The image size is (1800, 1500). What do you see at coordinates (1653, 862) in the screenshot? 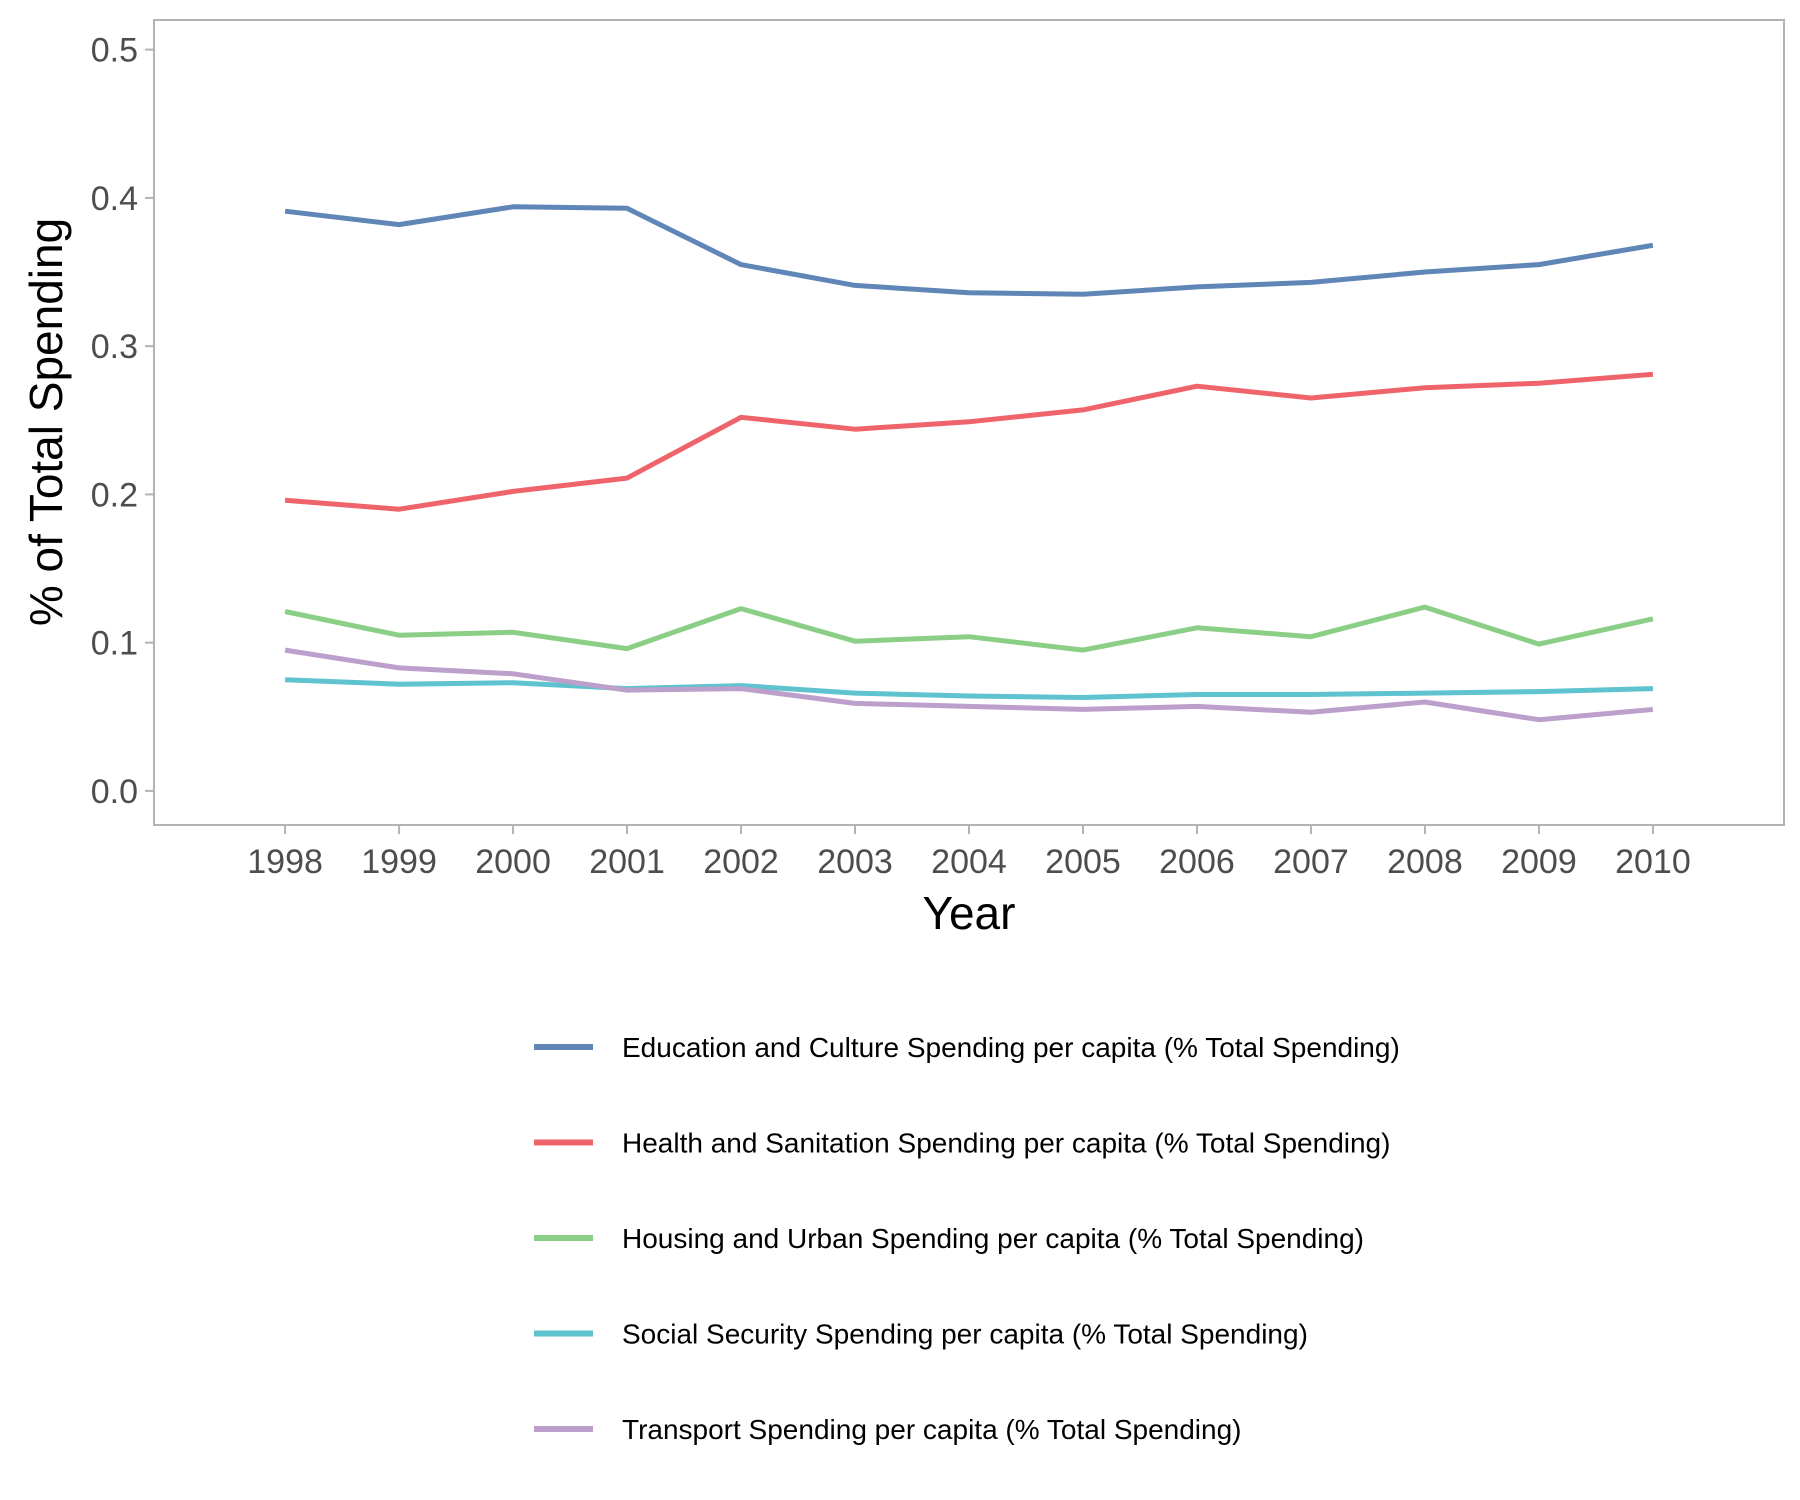
I see `x-tick-label: 2010` at bounding box center [1653, 862].